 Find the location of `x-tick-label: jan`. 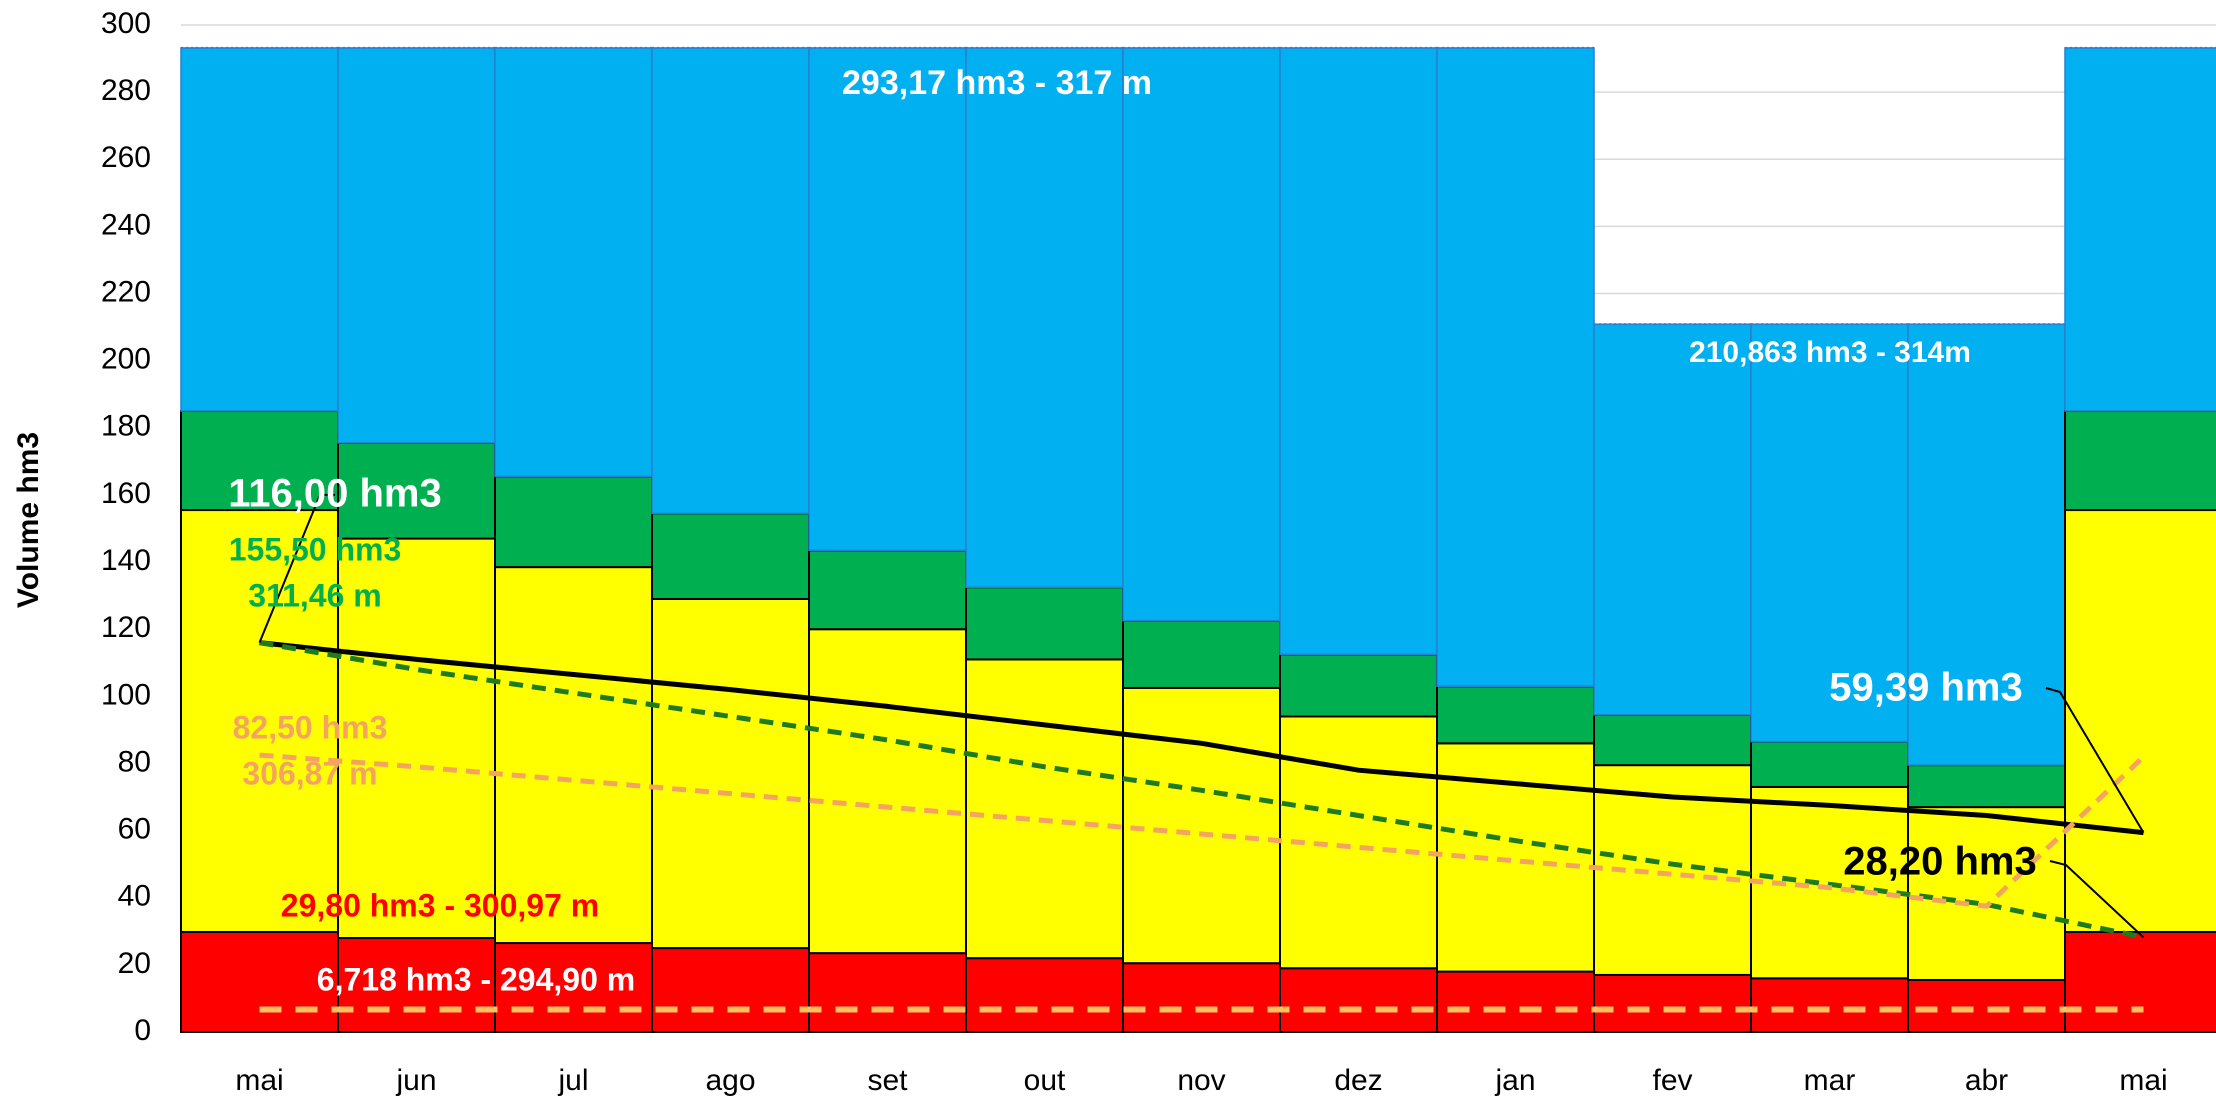

x-tick-label: jan is located at coordinates (1514, 1080).